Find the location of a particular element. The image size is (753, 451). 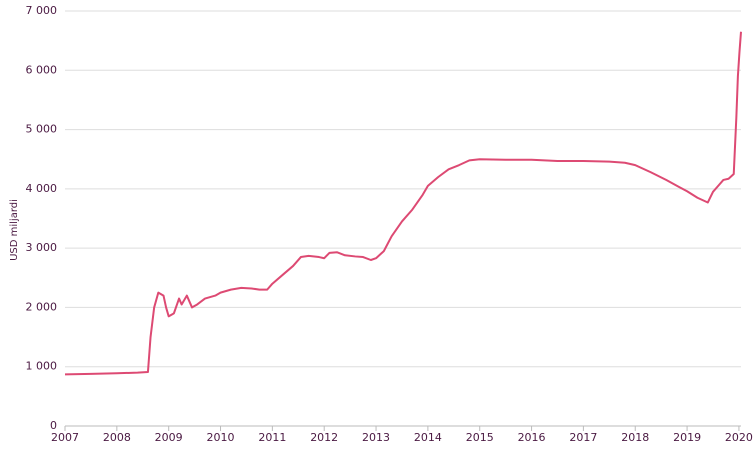

x-tick-label: 2012 is located at coordinates (324, 437).